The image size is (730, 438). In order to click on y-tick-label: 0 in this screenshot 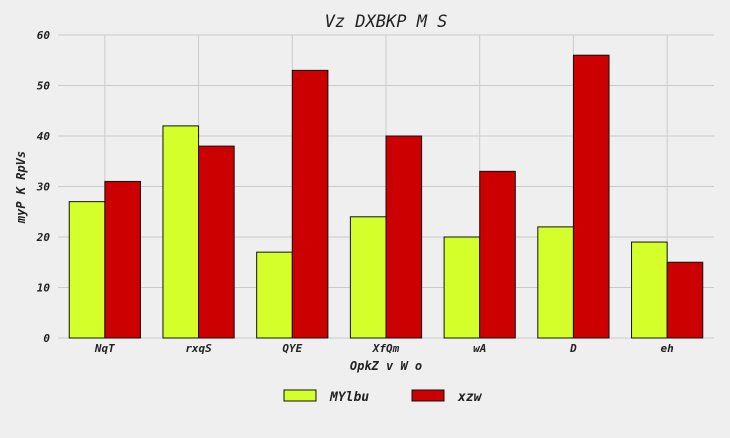, I will do `click(46, 338)`.